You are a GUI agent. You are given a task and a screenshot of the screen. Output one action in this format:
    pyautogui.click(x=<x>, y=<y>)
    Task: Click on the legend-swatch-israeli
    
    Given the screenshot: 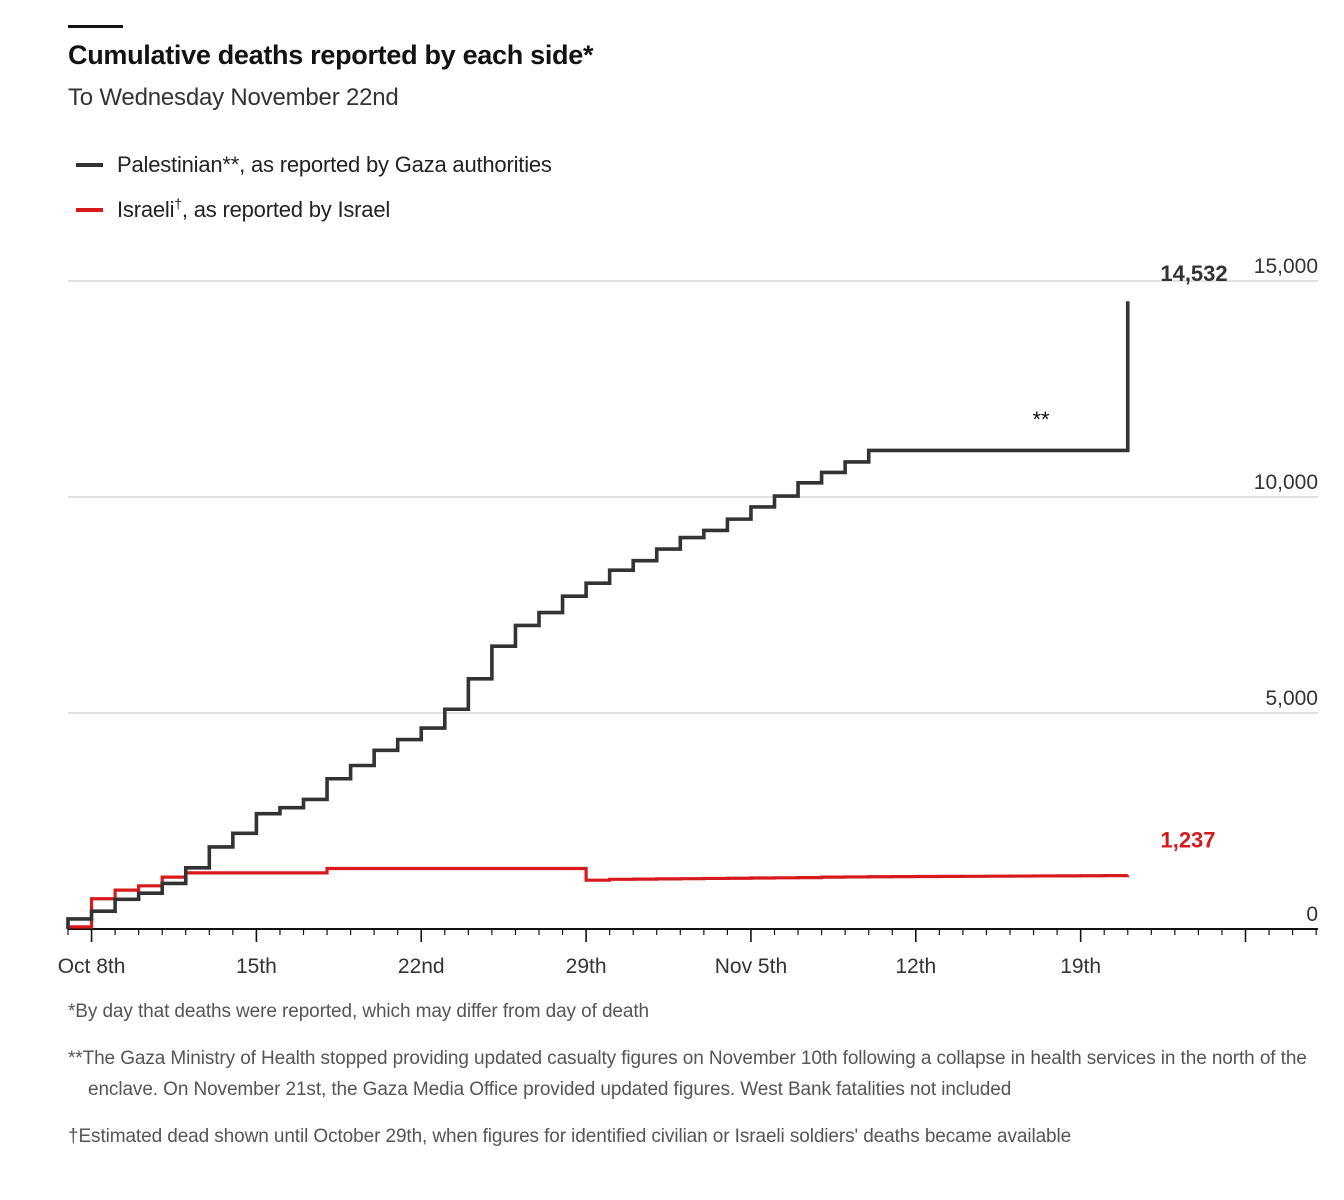 What is the action you would take?
    pyautogui.click(x=89, y=209)
    